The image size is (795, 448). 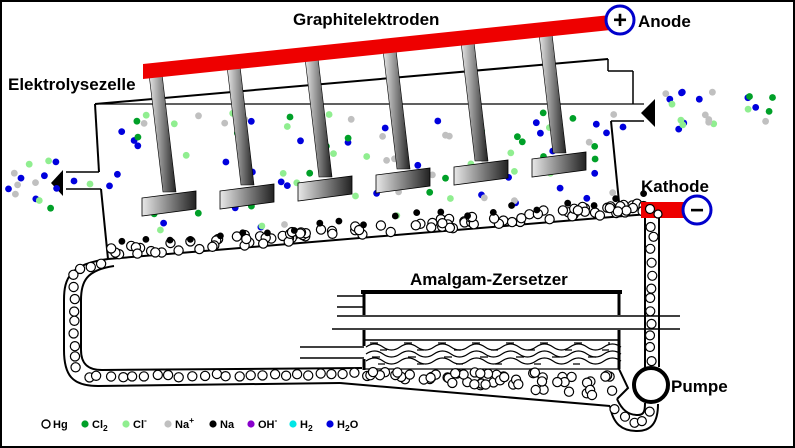 What do you see at coordinates (664, 21) in the screenshot?
I see `label-anode: Anode` at bounding box center [664, 21].